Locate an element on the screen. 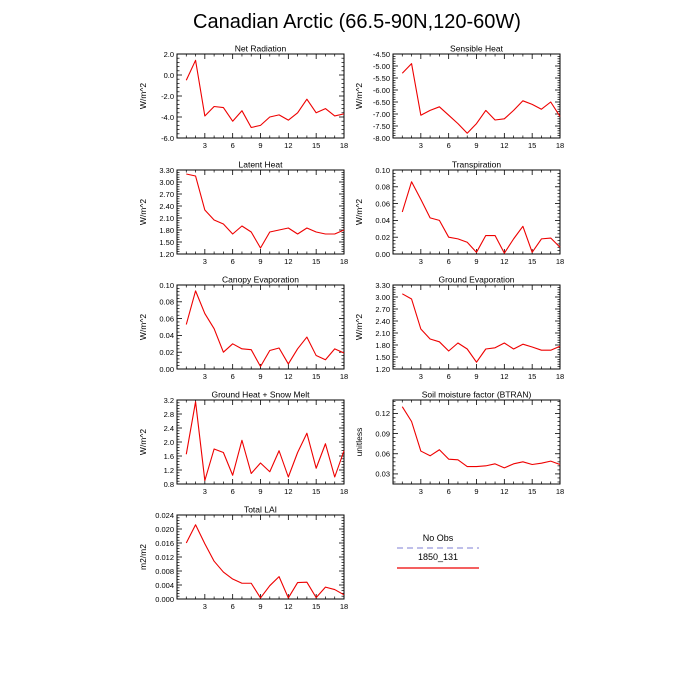 The width and height of the screenshot is (700, 700). y-tick-label: 0.09 is located at coordinates (382, 433).